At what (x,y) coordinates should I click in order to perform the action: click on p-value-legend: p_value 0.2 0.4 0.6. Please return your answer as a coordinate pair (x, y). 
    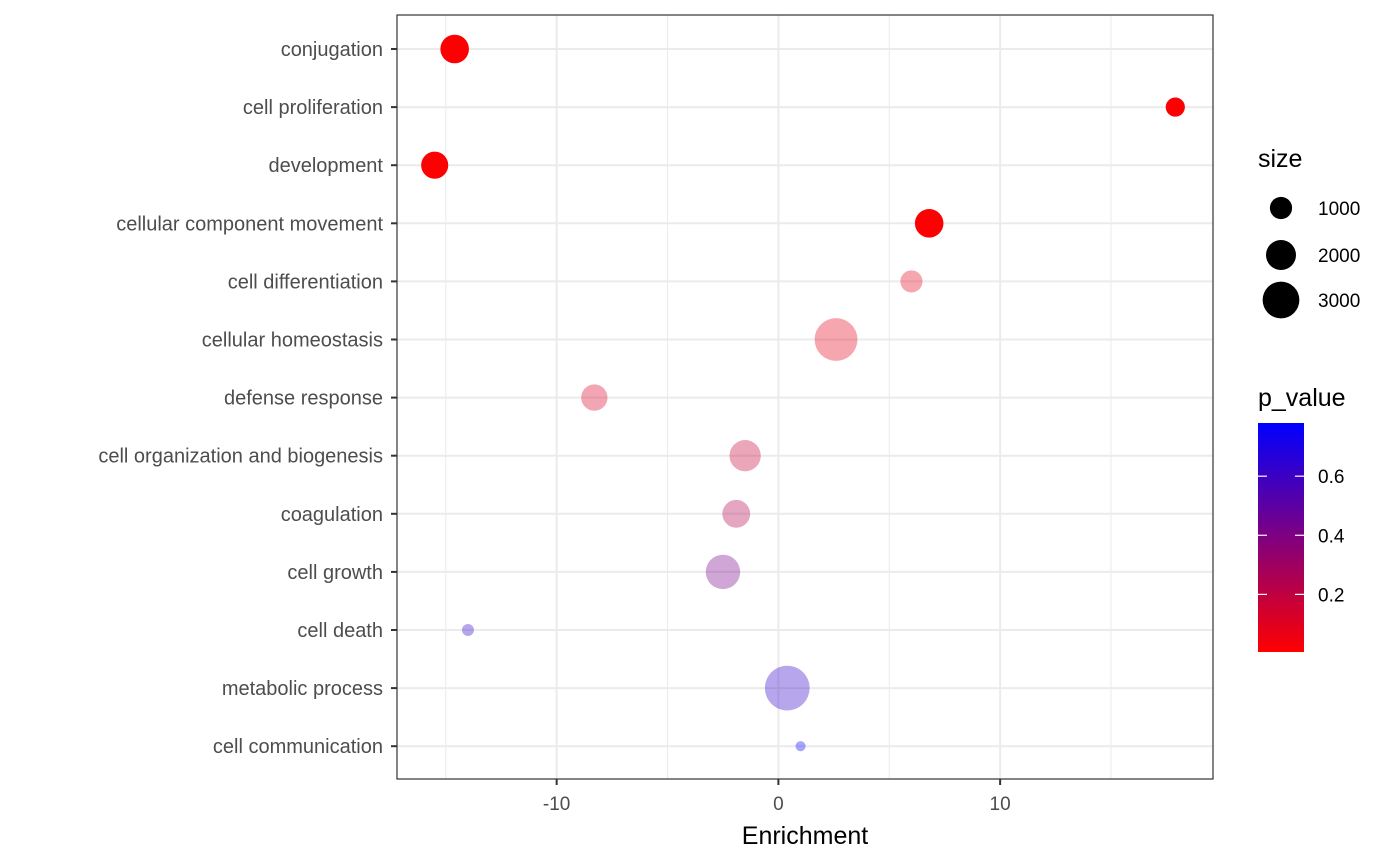
    Looking at the image, I should click on (1302, 518).